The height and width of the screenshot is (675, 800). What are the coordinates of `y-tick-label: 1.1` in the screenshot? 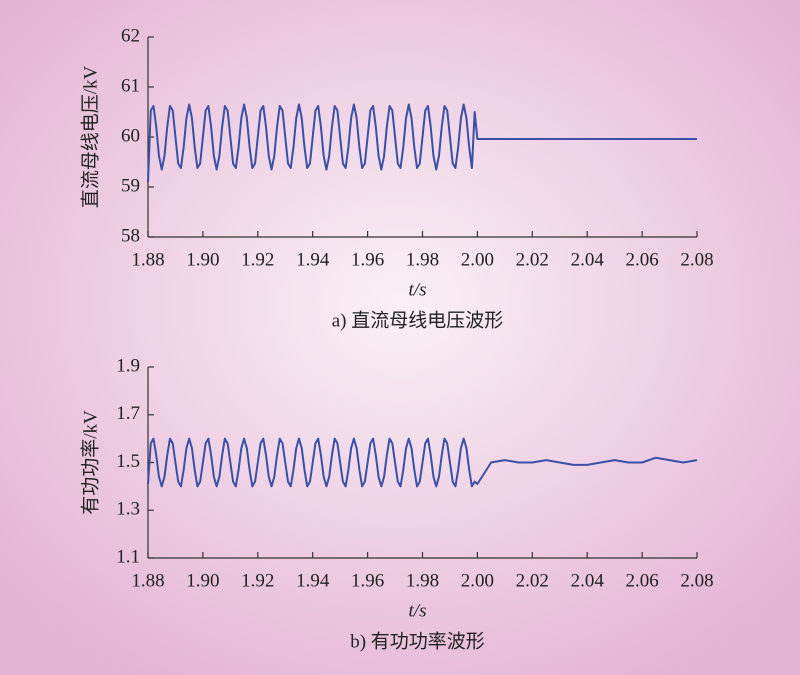 It's located at (128, 556).